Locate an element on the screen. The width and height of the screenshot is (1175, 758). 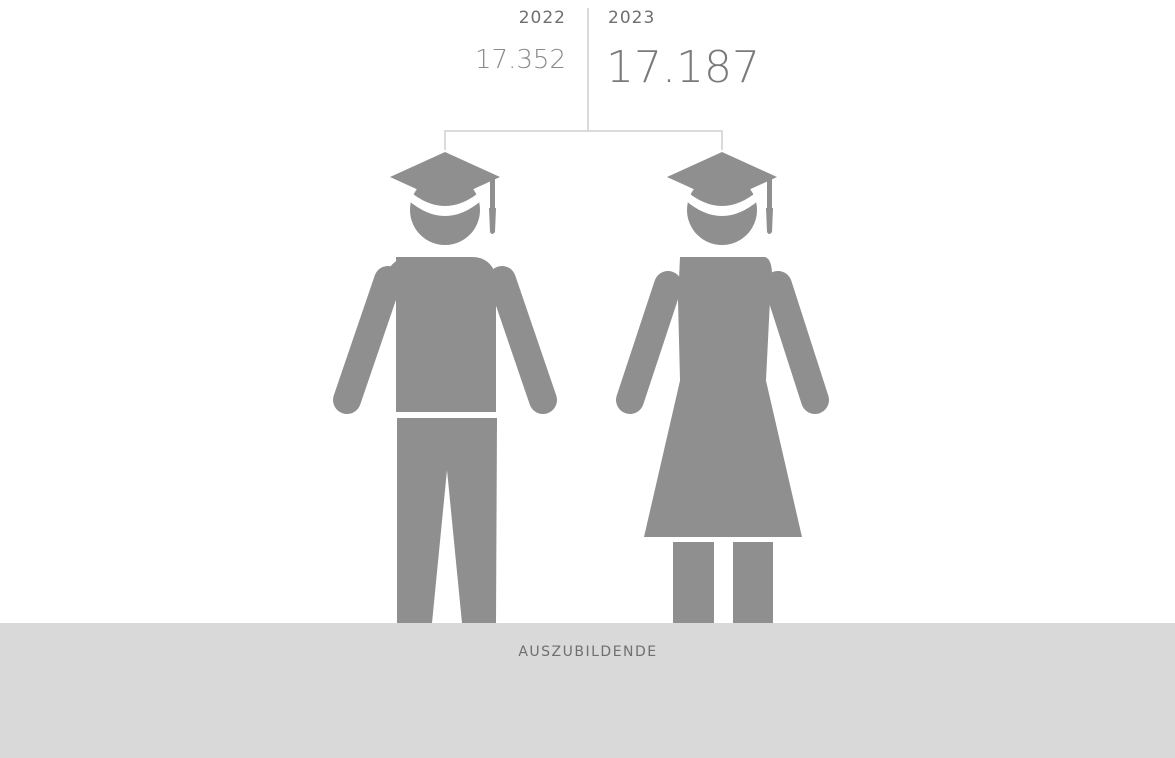
male-graduate-icon is located at coordinates (445, 387).